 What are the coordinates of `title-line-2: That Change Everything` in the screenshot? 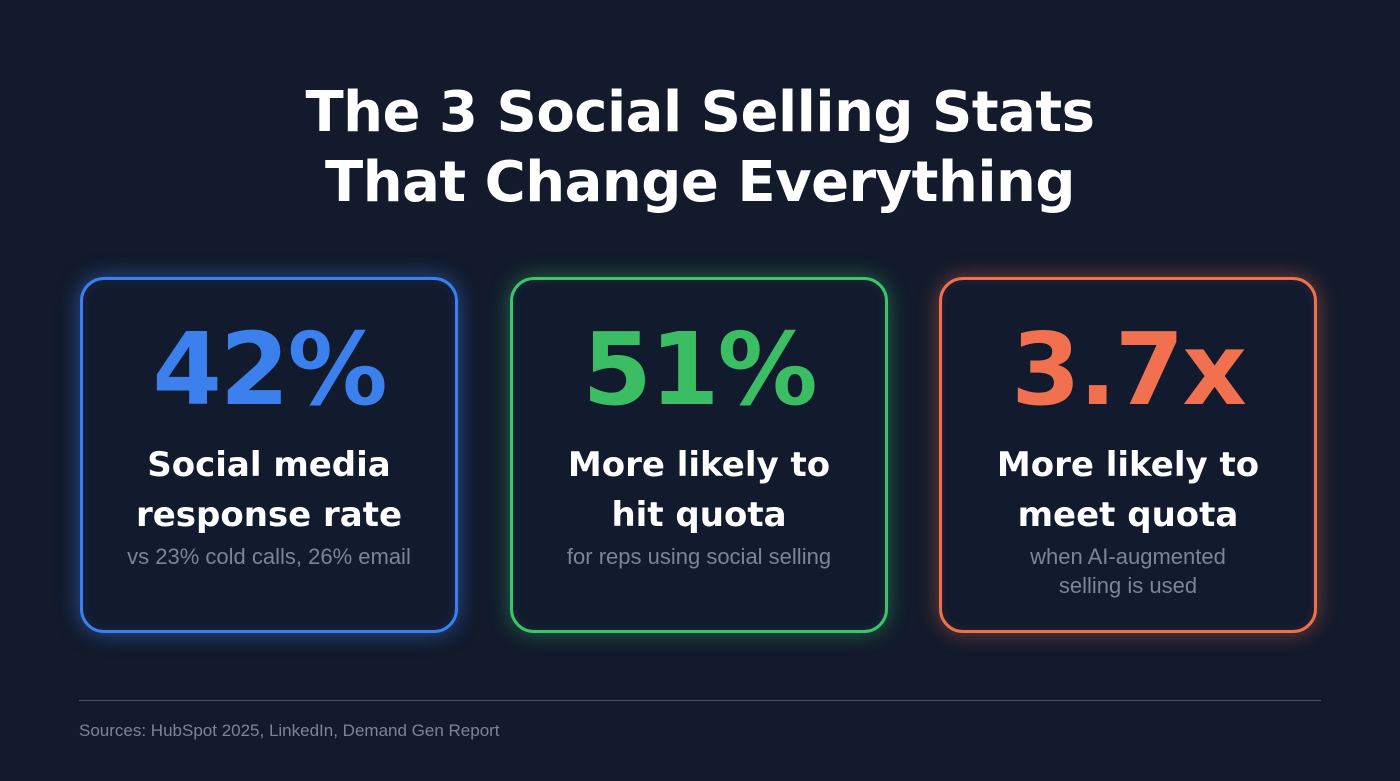 It's located at (700, 182).